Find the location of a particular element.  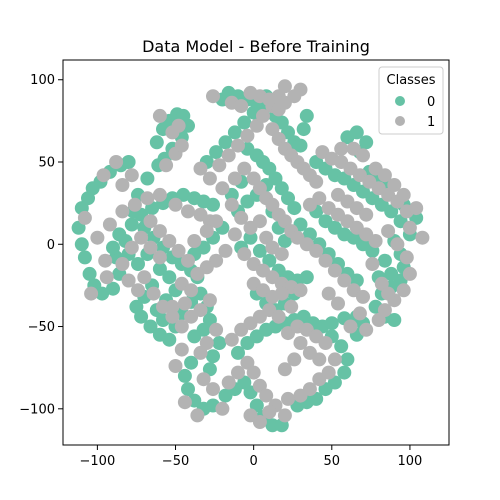

legend-box is located at coordinates (411, 100).